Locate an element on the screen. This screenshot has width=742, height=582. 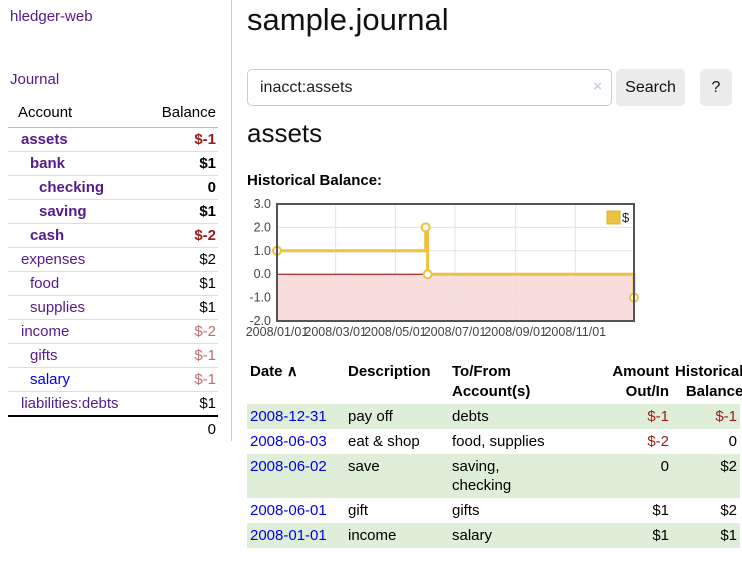
transaction-date-cell: 2008-06-01 is located at coordinates (296, 510).